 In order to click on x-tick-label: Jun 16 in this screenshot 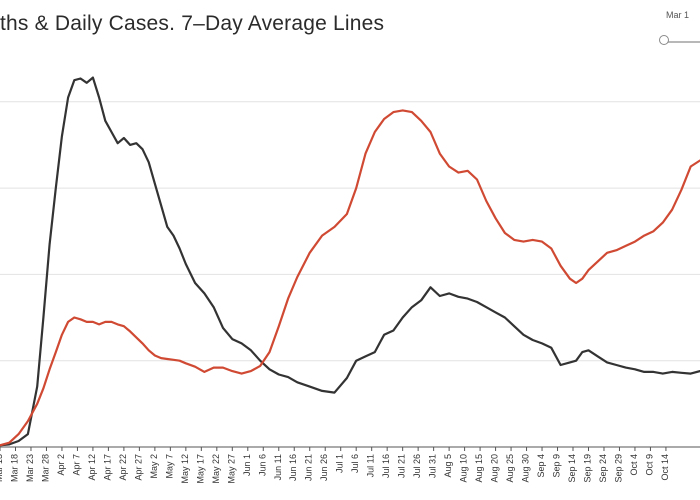, I will do `click(293, 467)`.